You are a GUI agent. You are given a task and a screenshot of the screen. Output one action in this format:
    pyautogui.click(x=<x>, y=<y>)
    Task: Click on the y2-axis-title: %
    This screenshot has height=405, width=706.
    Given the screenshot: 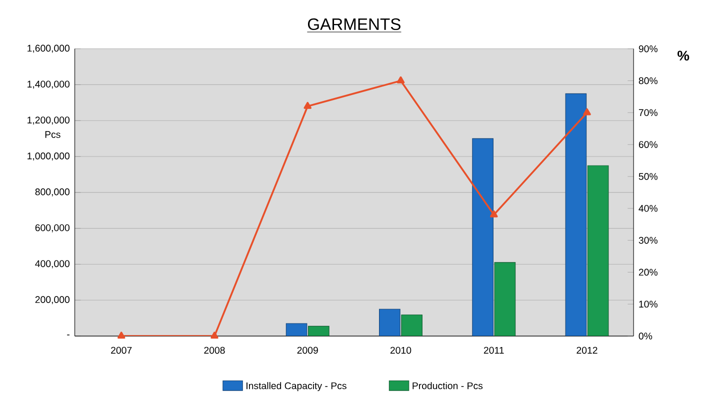 What is the action you would take?
    pyautogui.click(x=684, y=55)
    